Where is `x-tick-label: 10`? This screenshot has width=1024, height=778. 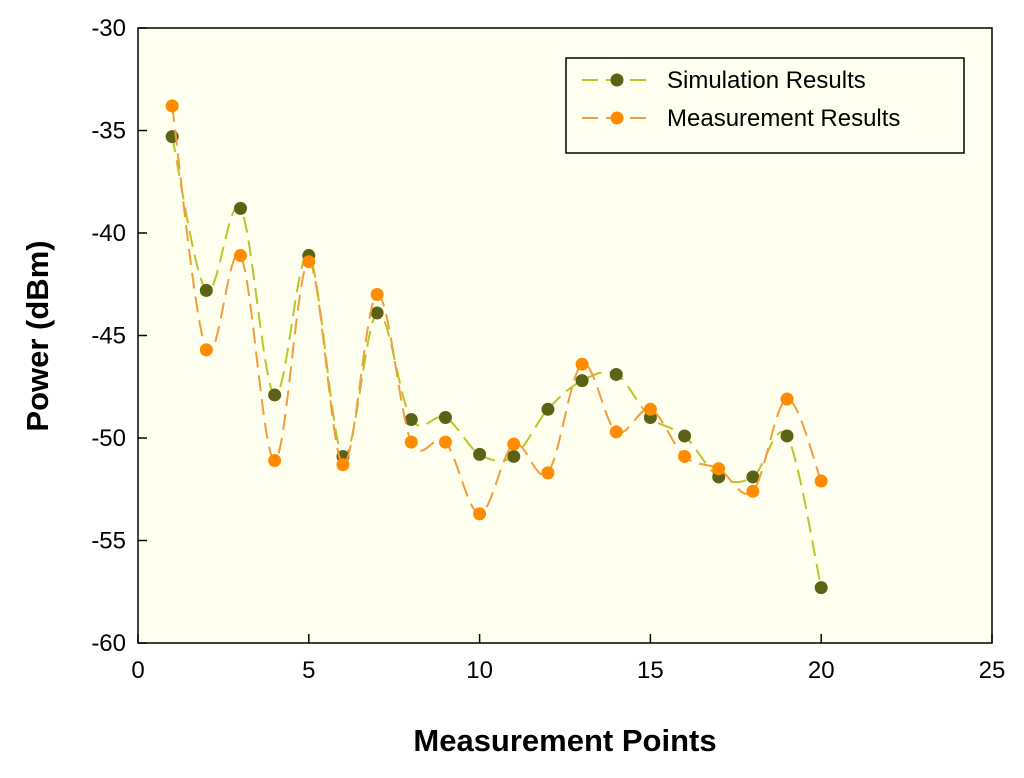
x-tick-label: 10 is located at coordinates (479, 670).